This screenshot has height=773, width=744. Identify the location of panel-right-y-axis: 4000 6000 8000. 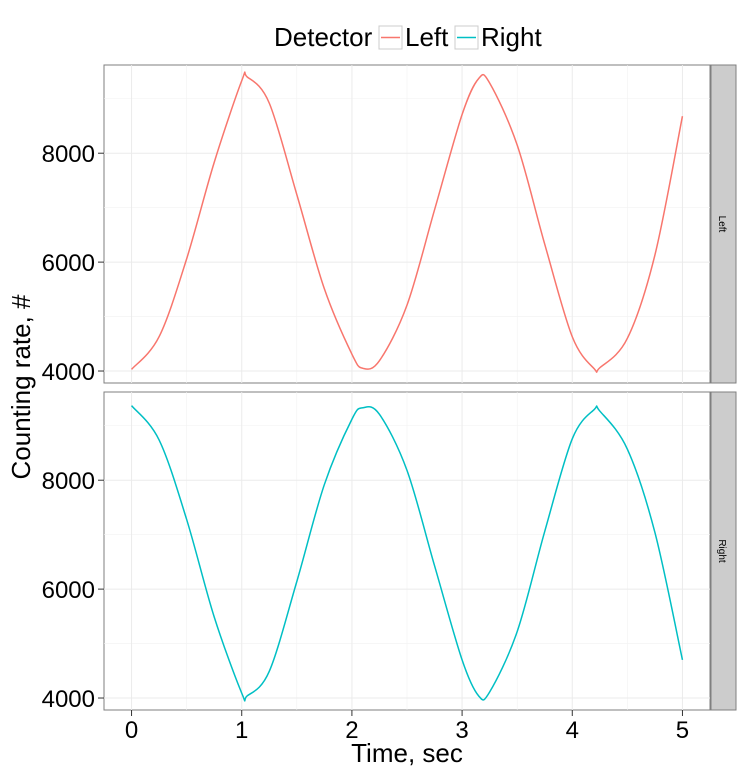
(73, 590).